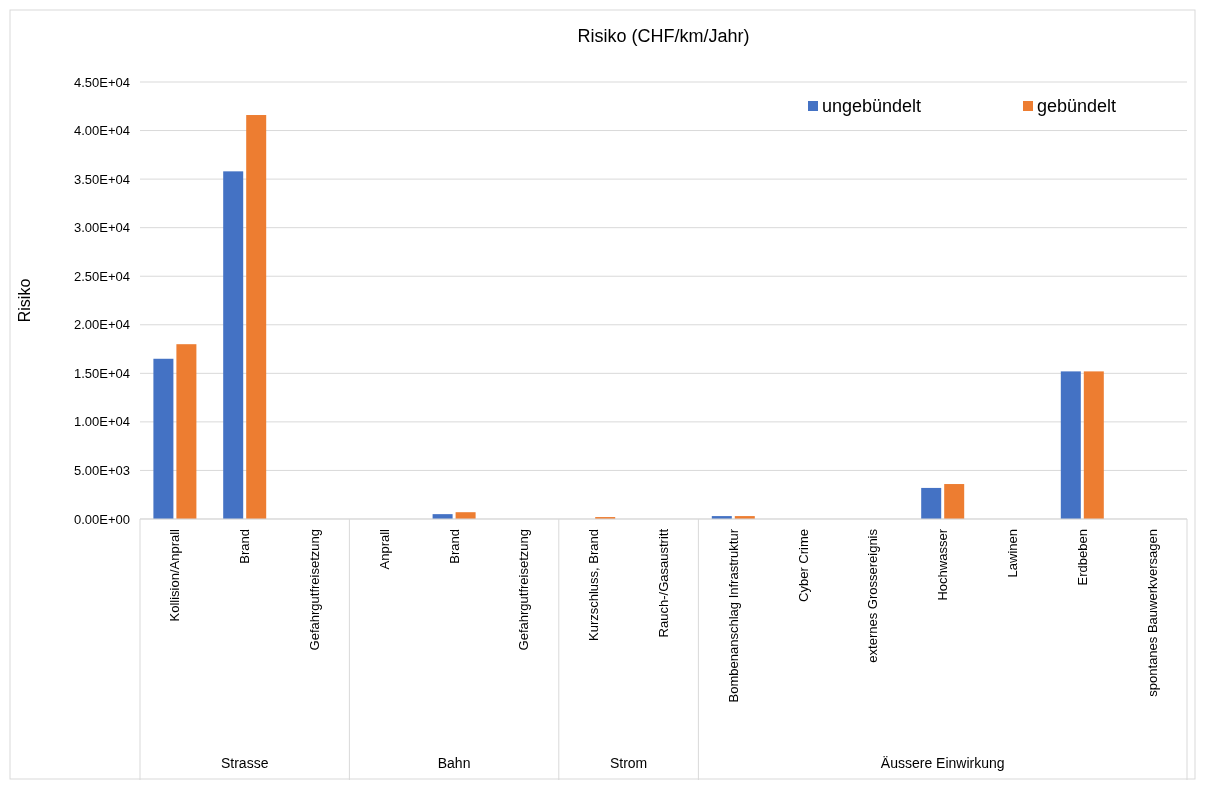 The image size is (1205, 789). What do you see at coordinates (1082, 557) in the screenshot?
I see `x-tick-label: Erdbeben` at bounding box center [1082, 557].